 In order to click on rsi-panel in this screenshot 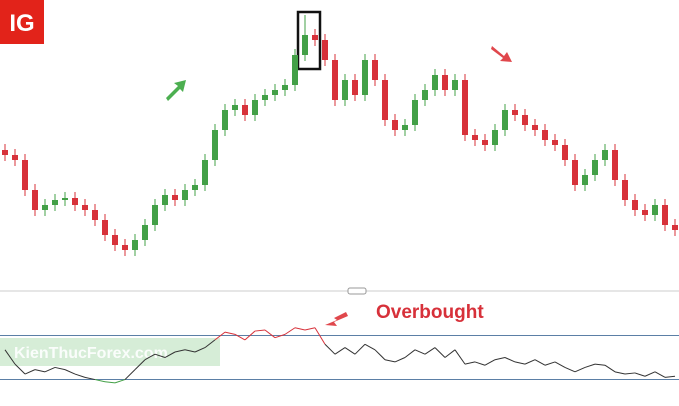, I will do `click(339, 355)`.